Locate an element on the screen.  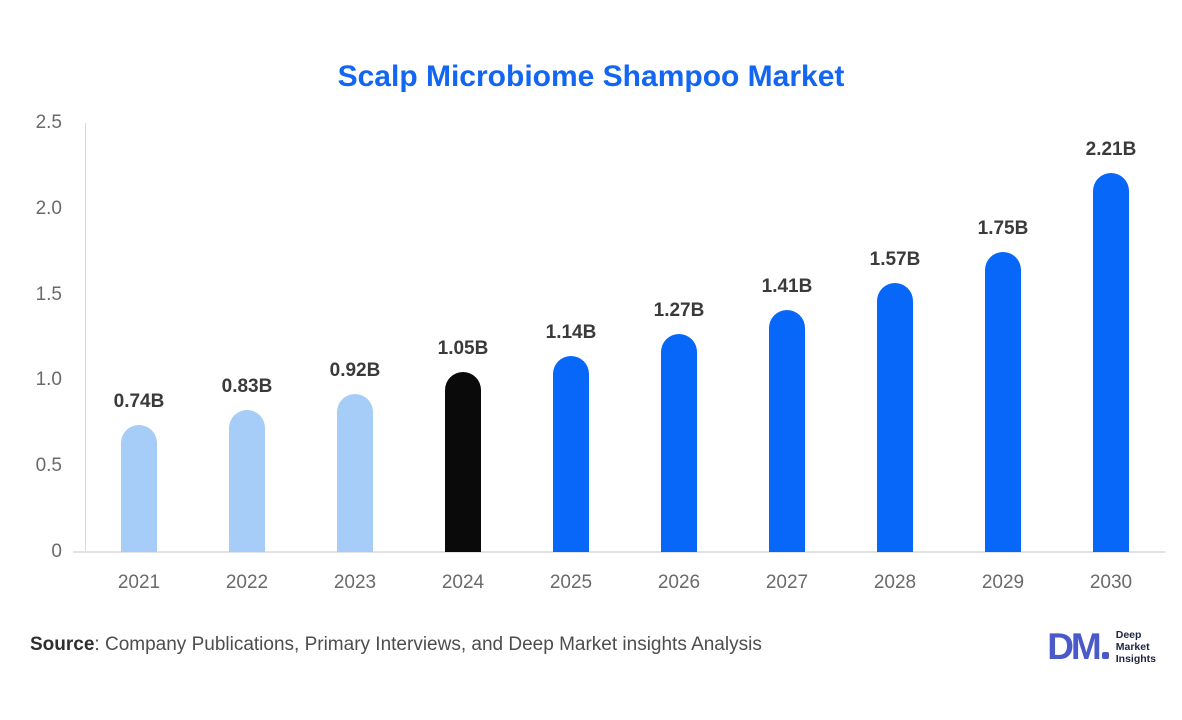
bar-2027 is located at coordinates (787, 431).